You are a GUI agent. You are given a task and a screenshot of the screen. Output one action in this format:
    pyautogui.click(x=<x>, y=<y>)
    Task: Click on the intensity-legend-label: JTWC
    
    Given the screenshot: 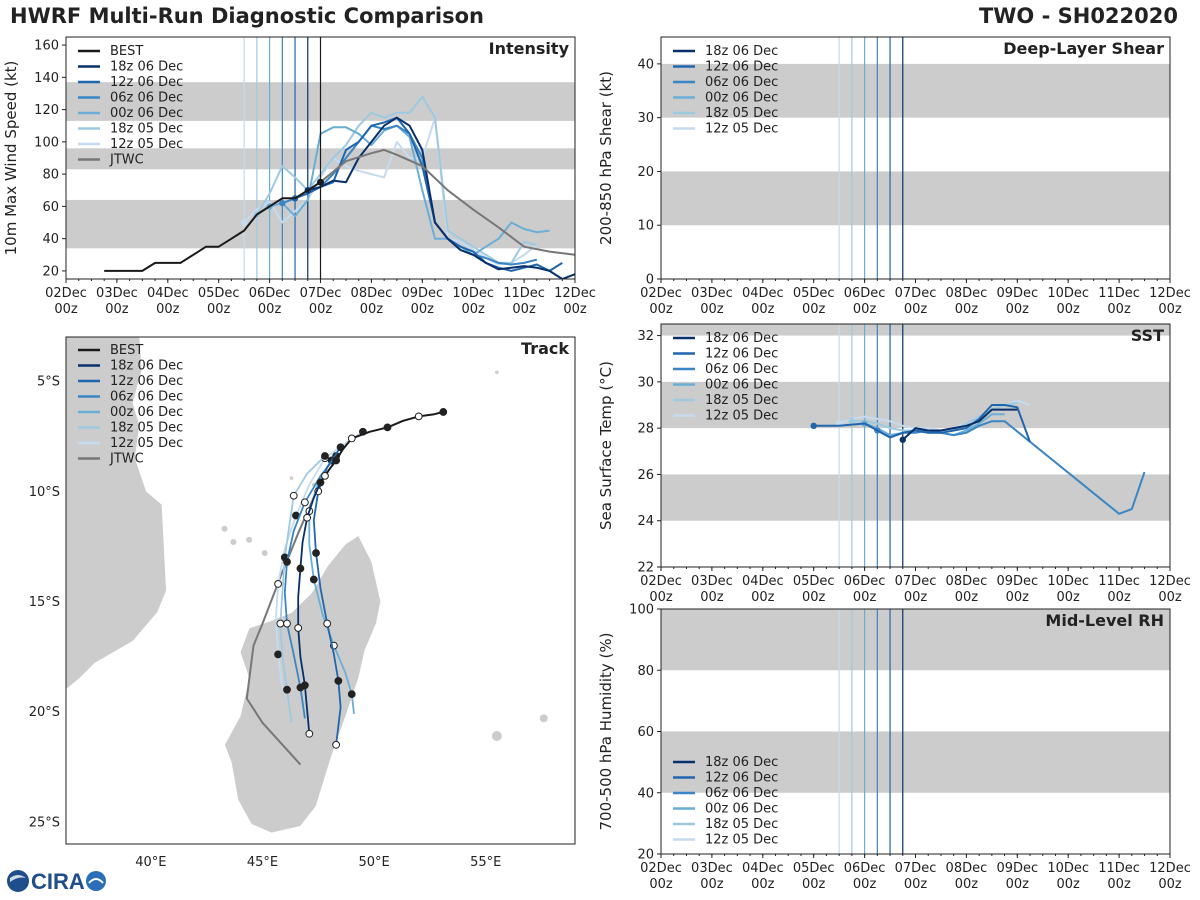 What is the action you would take?
    pyautogui.click(x=126, y=160)
    